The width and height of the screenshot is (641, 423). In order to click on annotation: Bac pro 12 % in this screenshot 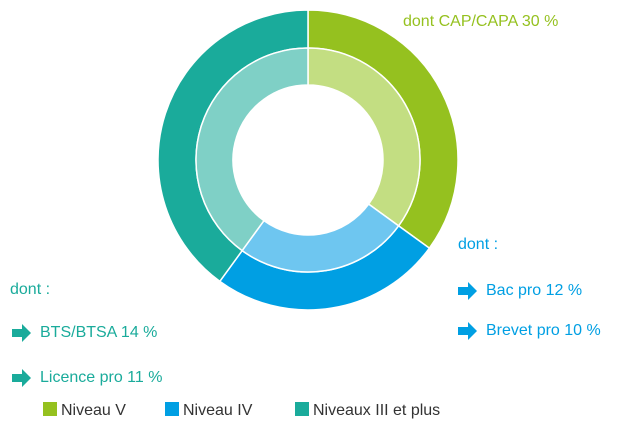, I will do `click(534, 290)`.